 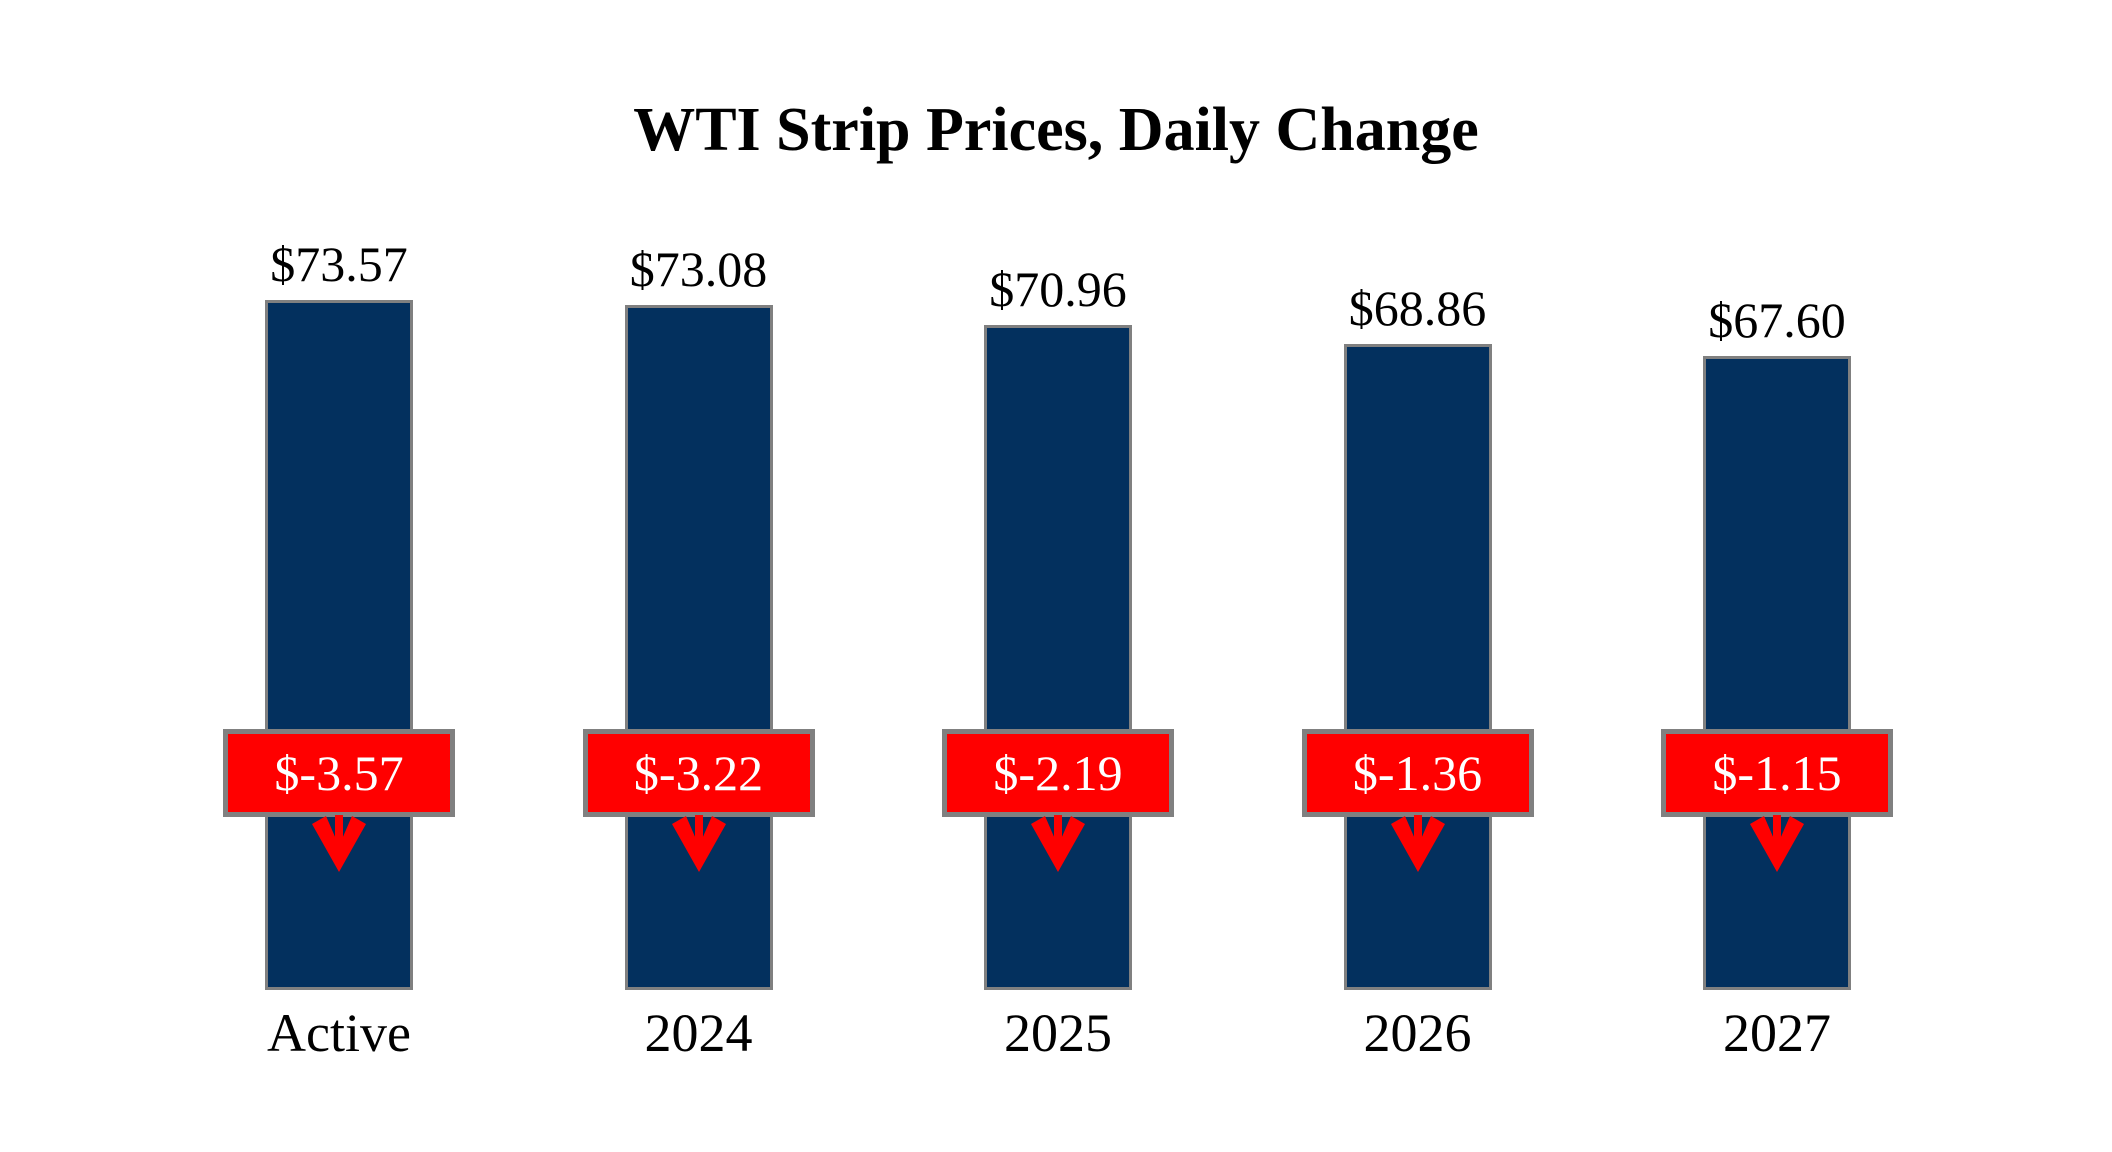 What do you see at coordinates (1777, 320) in the screenshot?
I see `price-label: $67.60` at bounding box center [1777, 320].